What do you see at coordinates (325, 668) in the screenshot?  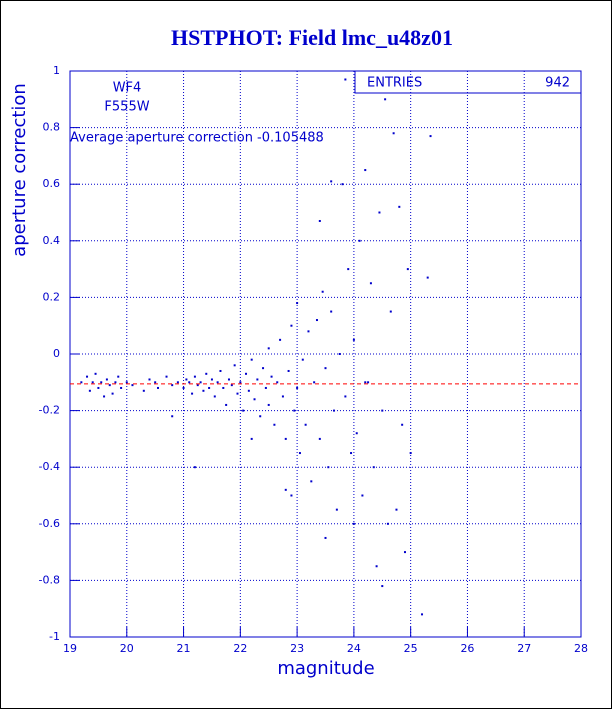 I see `x-axis-label: magnitude` at bounding box center [325, 668].